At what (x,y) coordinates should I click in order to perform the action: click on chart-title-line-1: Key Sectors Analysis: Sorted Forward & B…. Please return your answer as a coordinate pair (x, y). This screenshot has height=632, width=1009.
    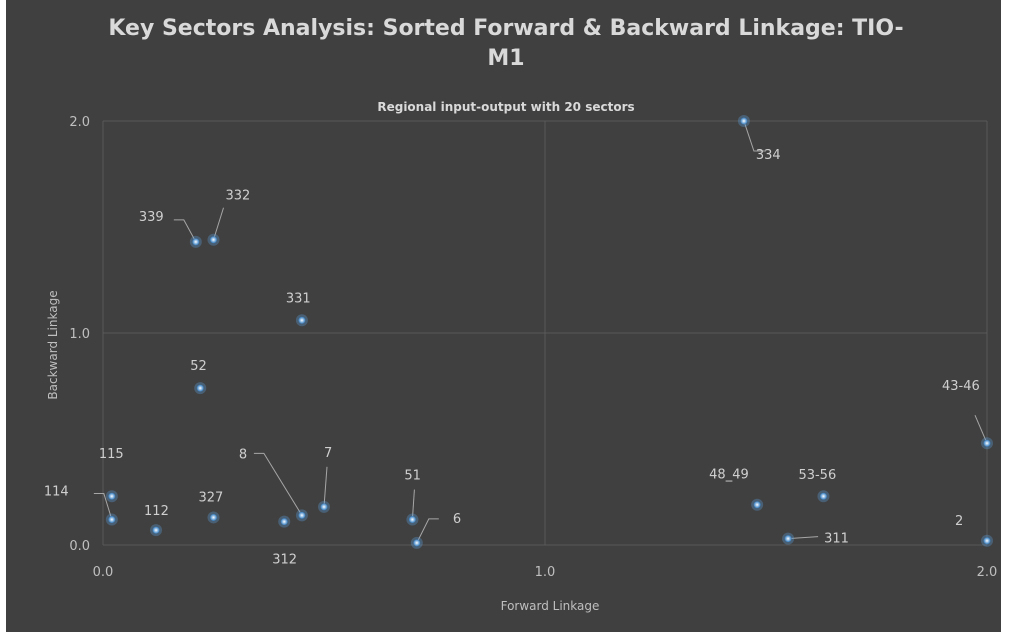
    Looking at the image, I should click on (506, 28).